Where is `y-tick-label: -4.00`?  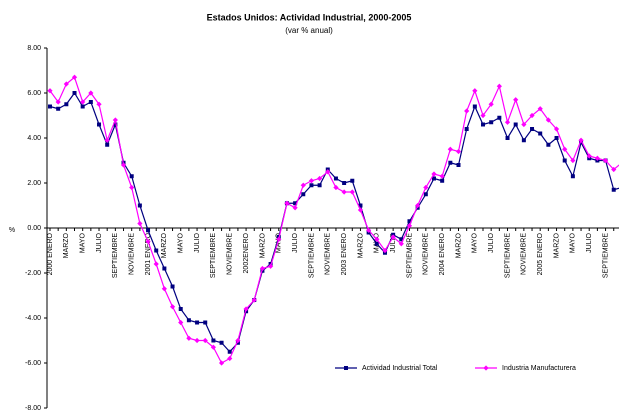
y-tick-label: -4.00 is located at coordinates (33, 318).